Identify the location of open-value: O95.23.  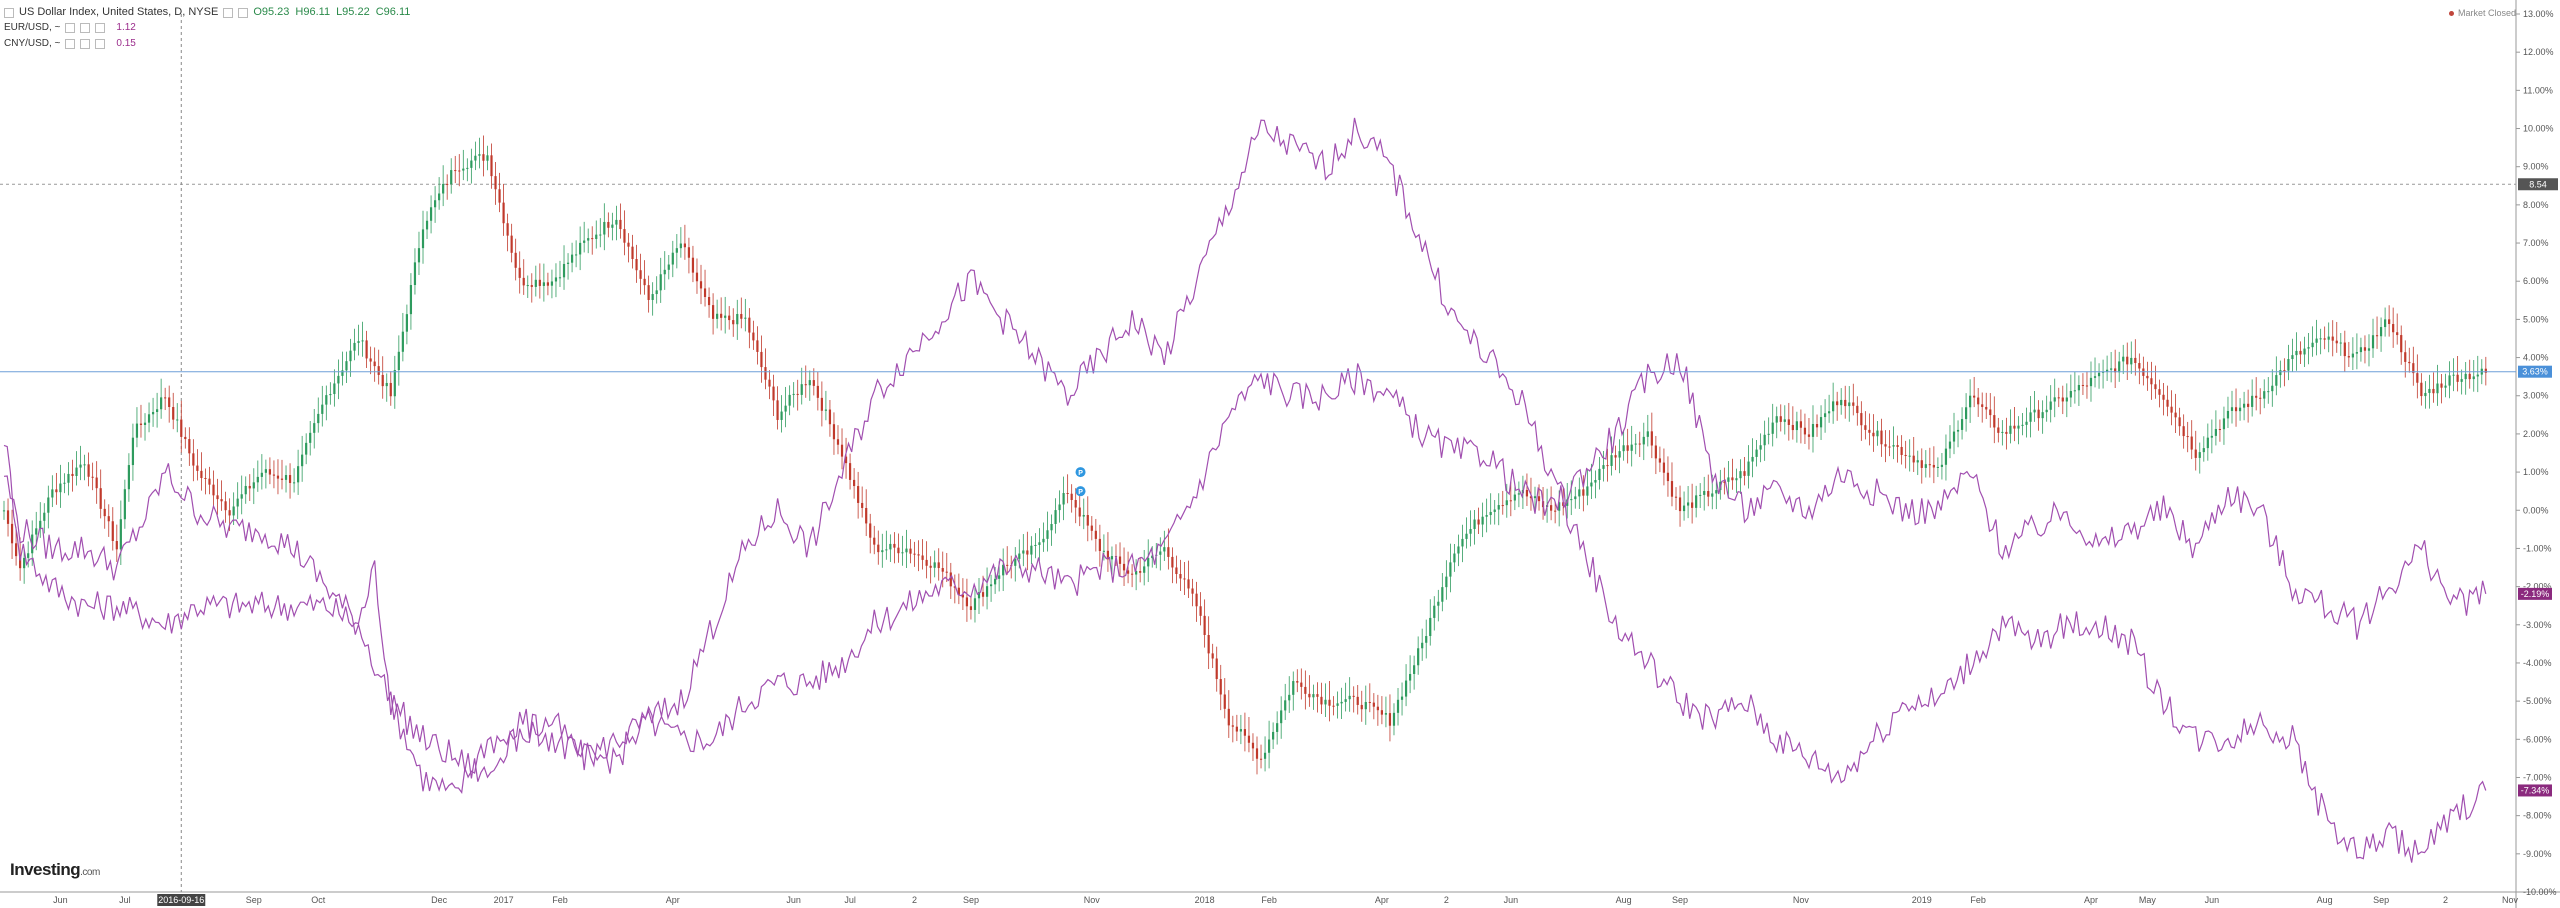
(271, 12).